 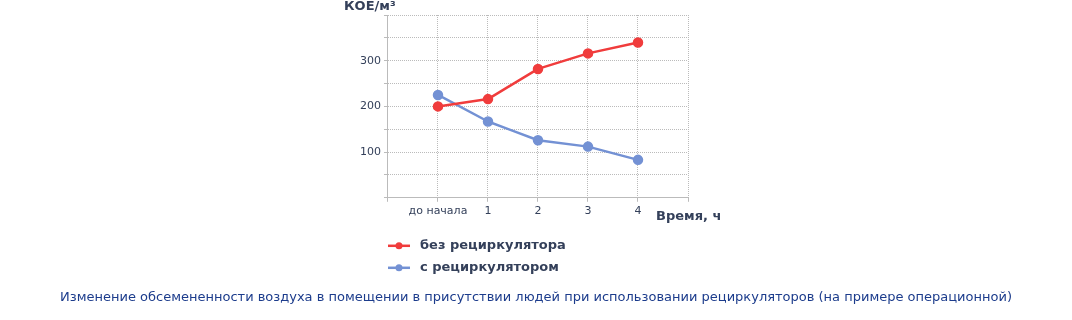 I want to click on x-tick-label: 3, so click(x=588, y=211).